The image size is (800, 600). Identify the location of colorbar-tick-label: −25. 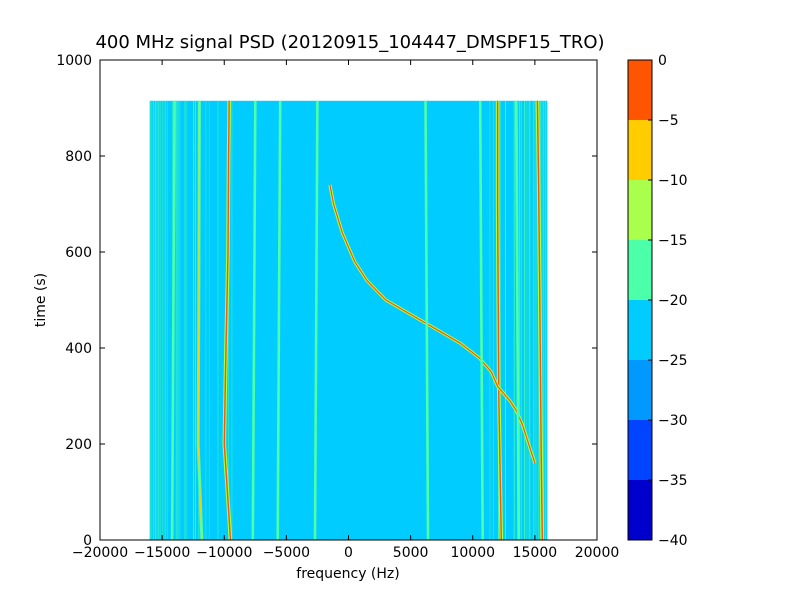
(673, 361).